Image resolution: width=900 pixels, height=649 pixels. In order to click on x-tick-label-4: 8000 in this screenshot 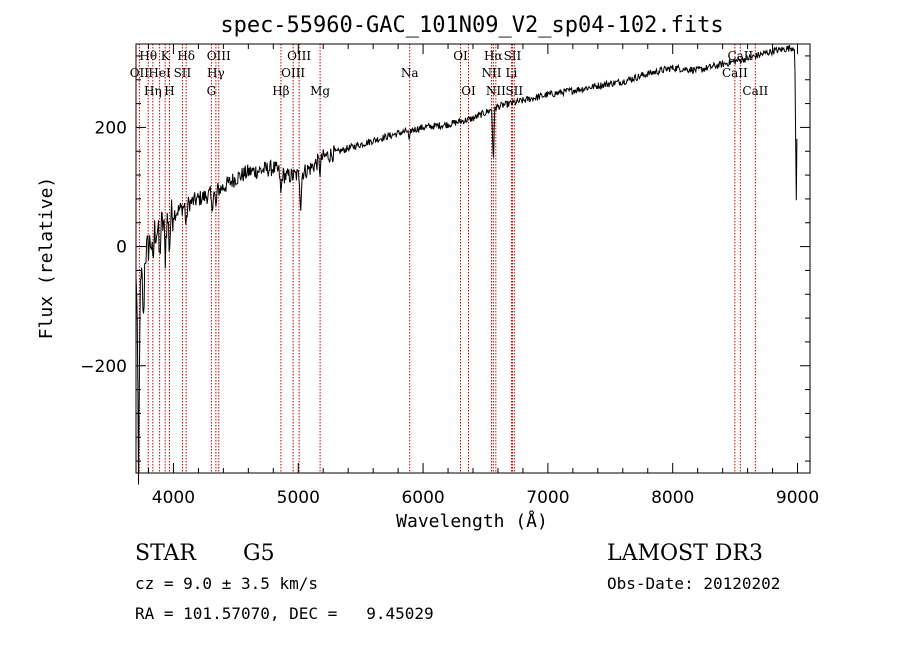, I will do `click(672, 498)`.